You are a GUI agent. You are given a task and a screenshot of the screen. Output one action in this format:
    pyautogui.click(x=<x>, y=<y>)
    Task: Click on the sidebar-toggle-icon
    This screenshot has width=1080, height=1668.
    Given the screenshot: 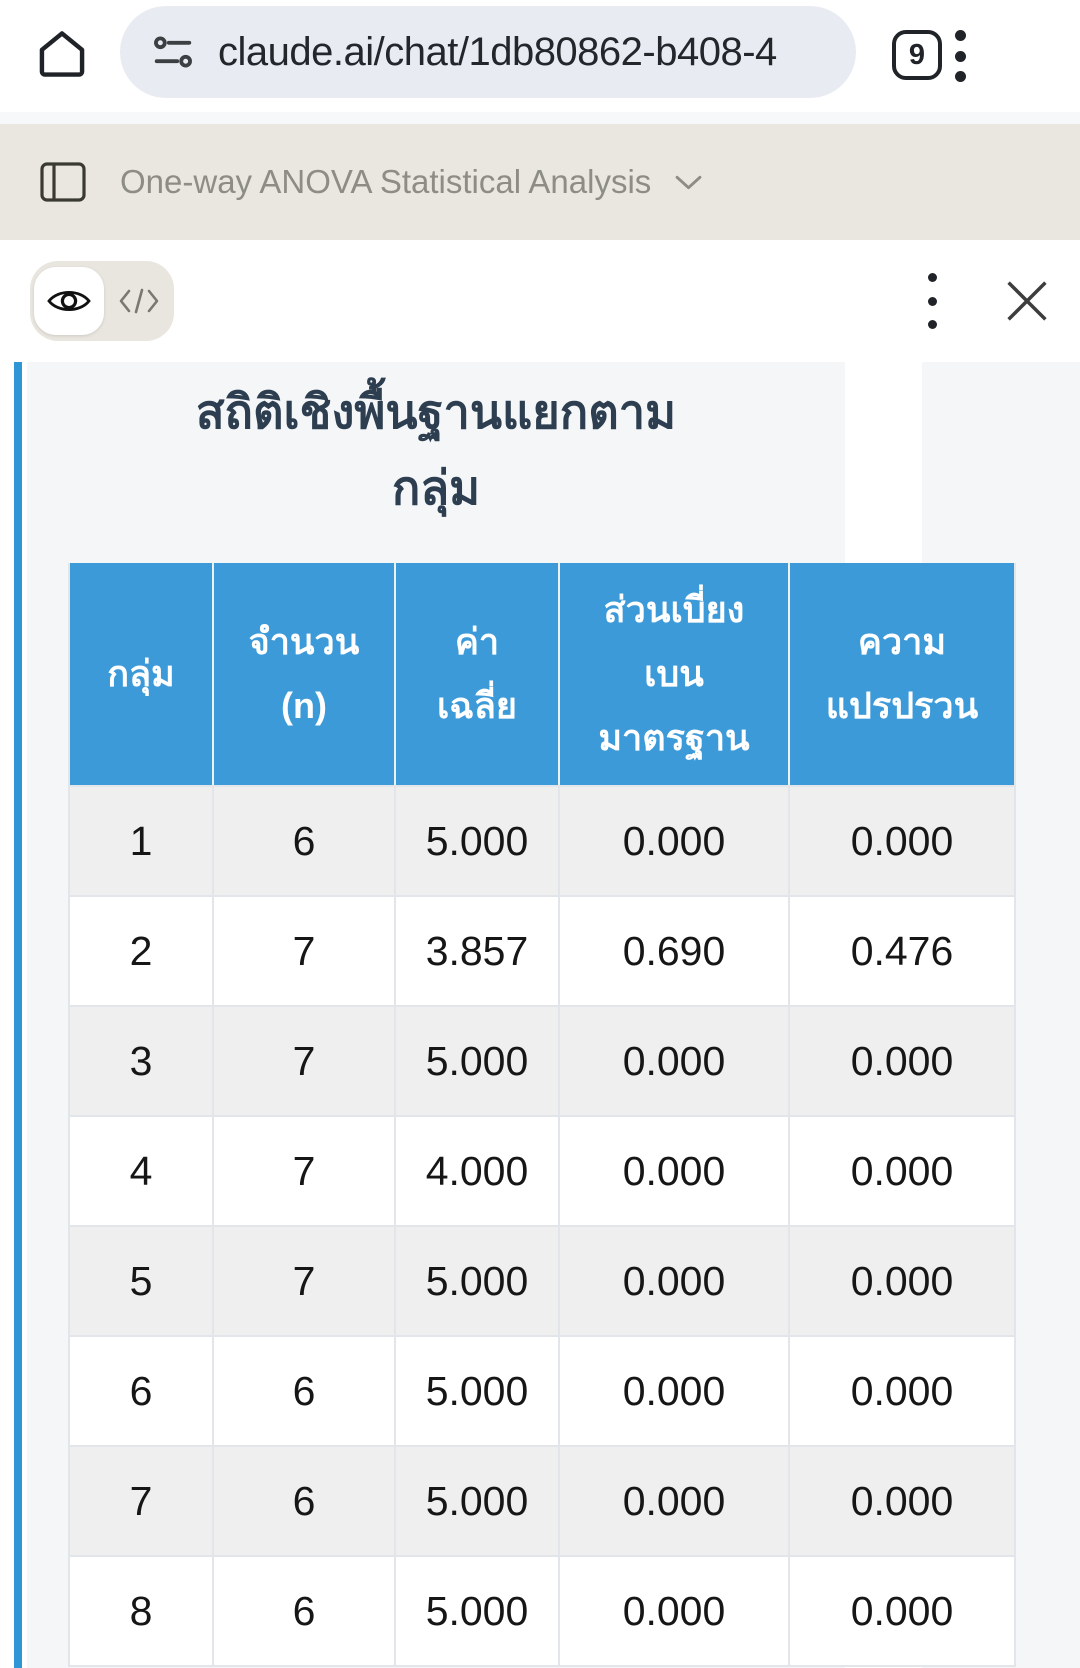 What is the action you would take?
    pyautogui.click(x=63, y=182)
    